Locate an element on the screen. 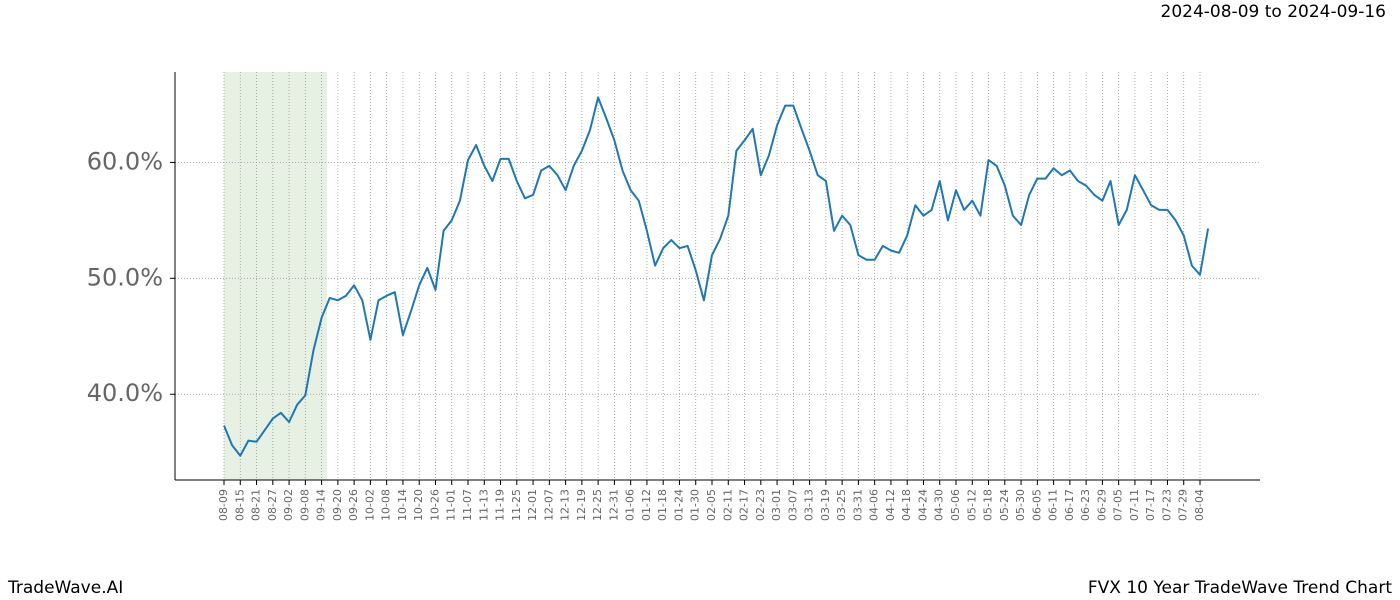 This screenshot has height=600, width=1400. x-tick-label: 04-30 is located at coordinates (939, 505).